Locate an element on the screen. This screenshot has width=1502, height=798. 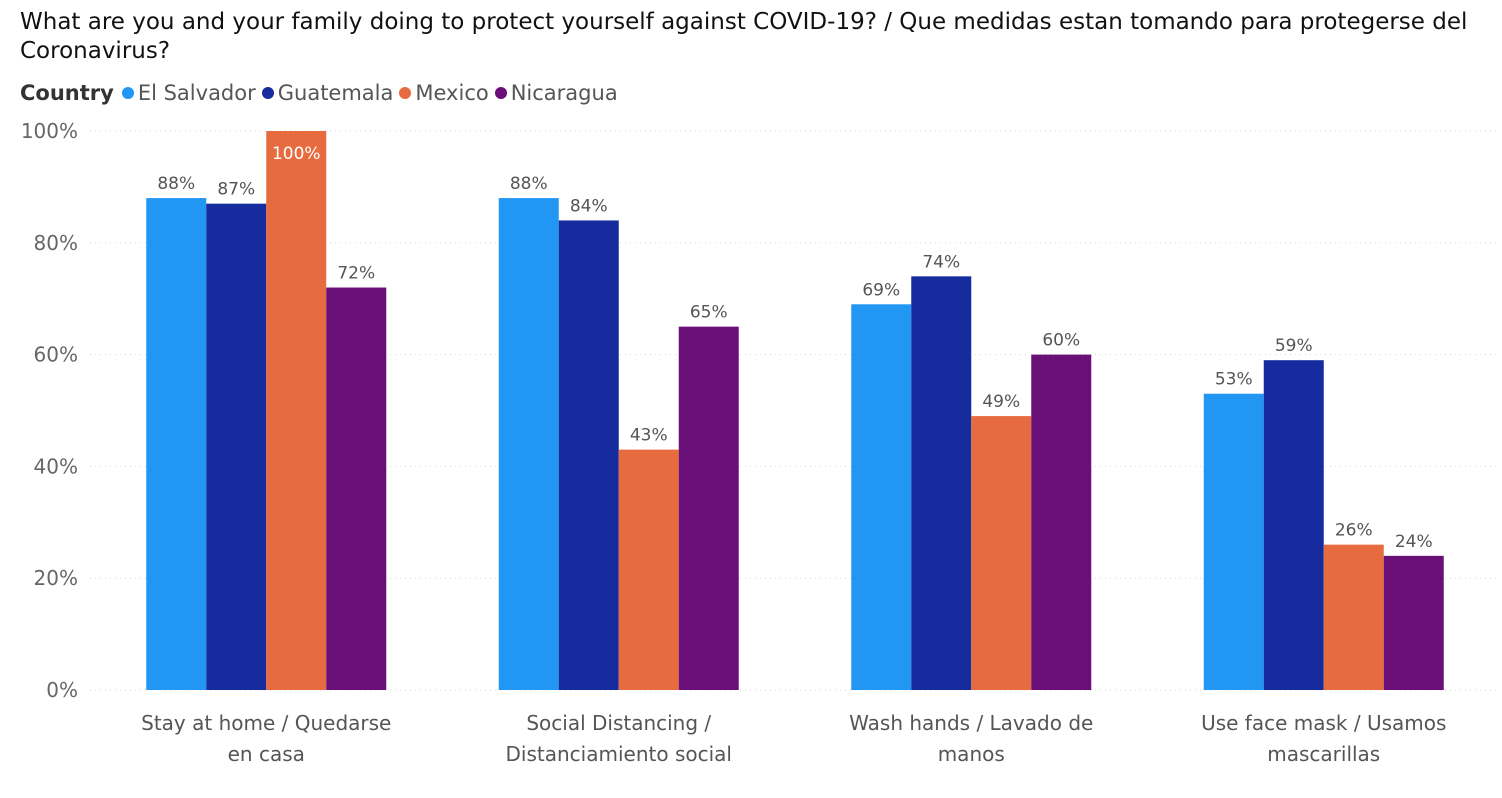
legend-dot-mexico is located at coordinates (405, 93).